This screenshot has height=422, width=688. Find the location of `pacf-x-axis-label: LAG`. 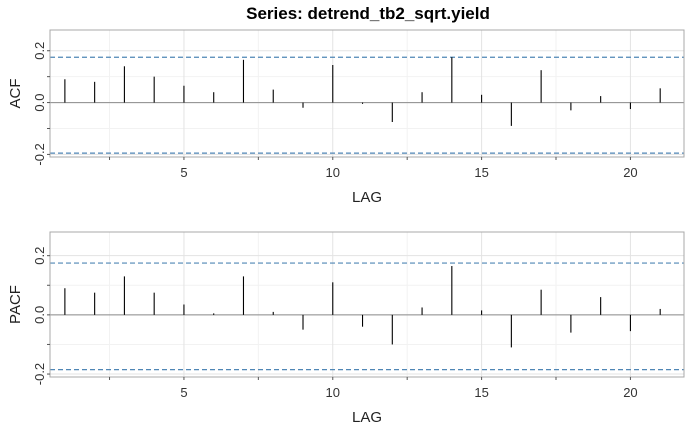

pacf-x-axis-label: LAG is located at coordinates (367, 415).